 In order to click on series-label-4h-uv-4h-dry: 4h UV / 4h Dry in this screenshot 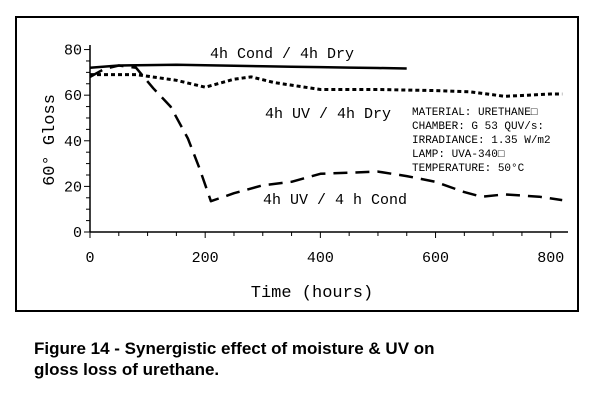, I will do `click(328, 114)`.